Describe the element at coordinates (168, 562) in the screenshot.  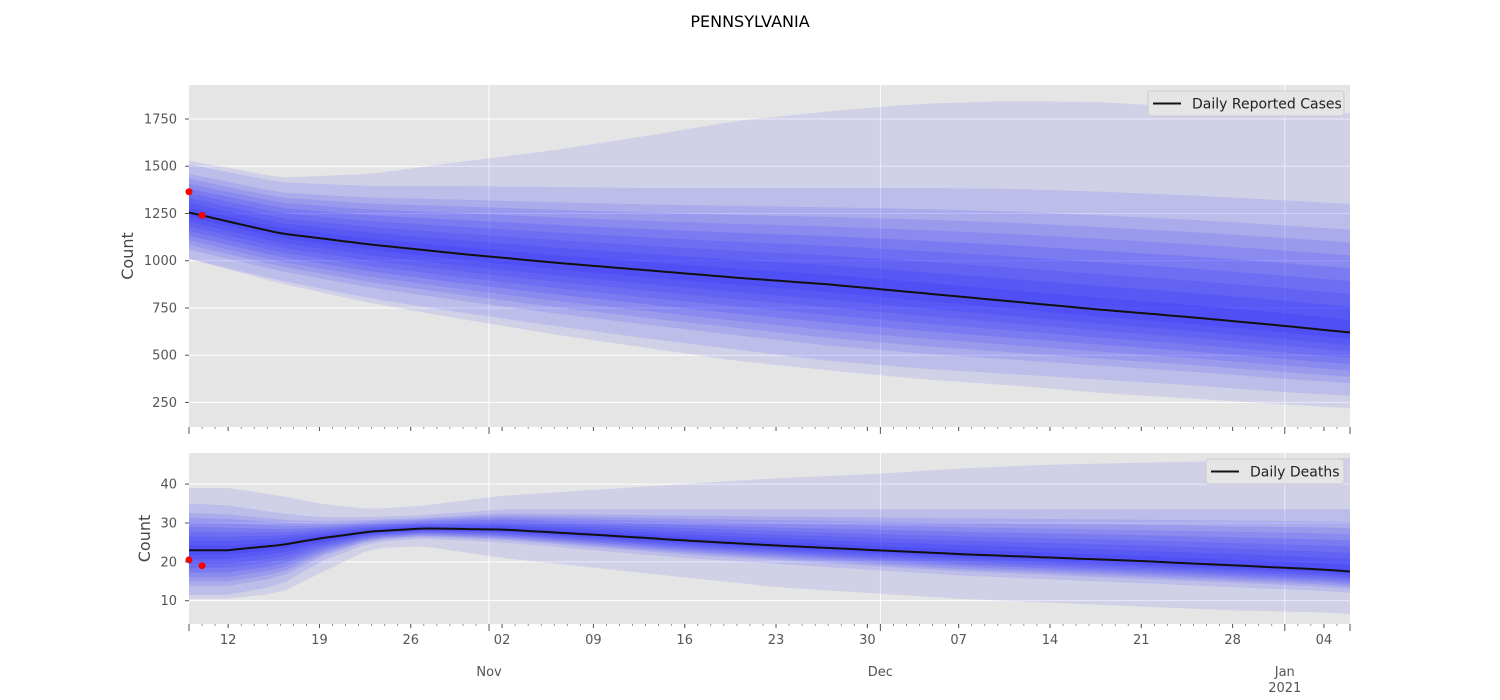
I see `y-tick-label: 20` at that location.